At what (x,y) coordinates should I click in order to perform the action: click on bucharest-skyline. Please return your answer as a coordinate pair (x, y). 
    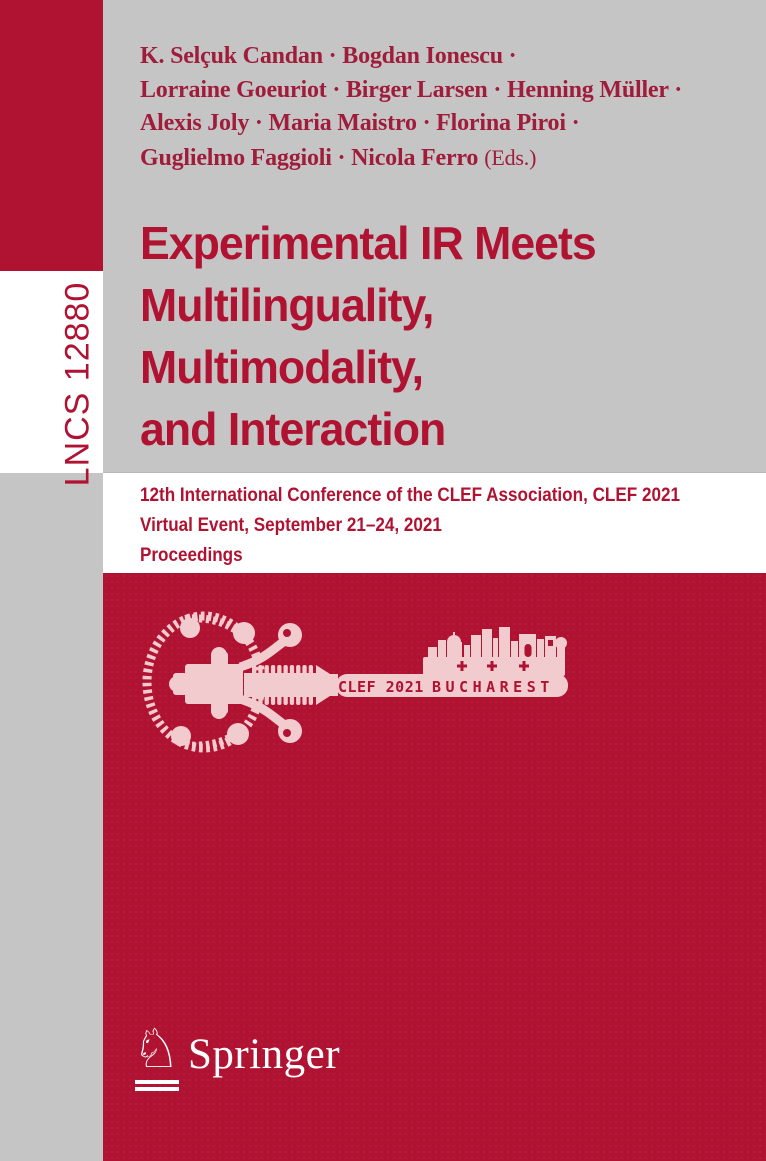
    Looking at the image, I should click on (495, 651).